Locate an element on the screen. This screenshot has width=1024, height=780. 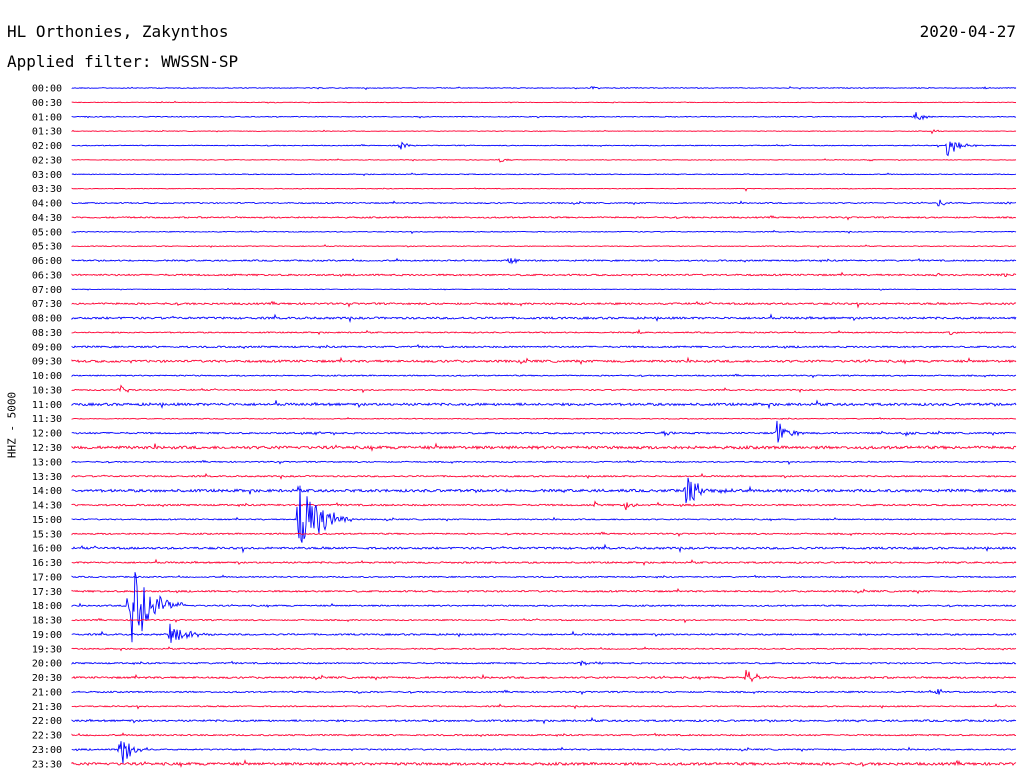
trace-row-2030 is located at coordinates (544, 676).